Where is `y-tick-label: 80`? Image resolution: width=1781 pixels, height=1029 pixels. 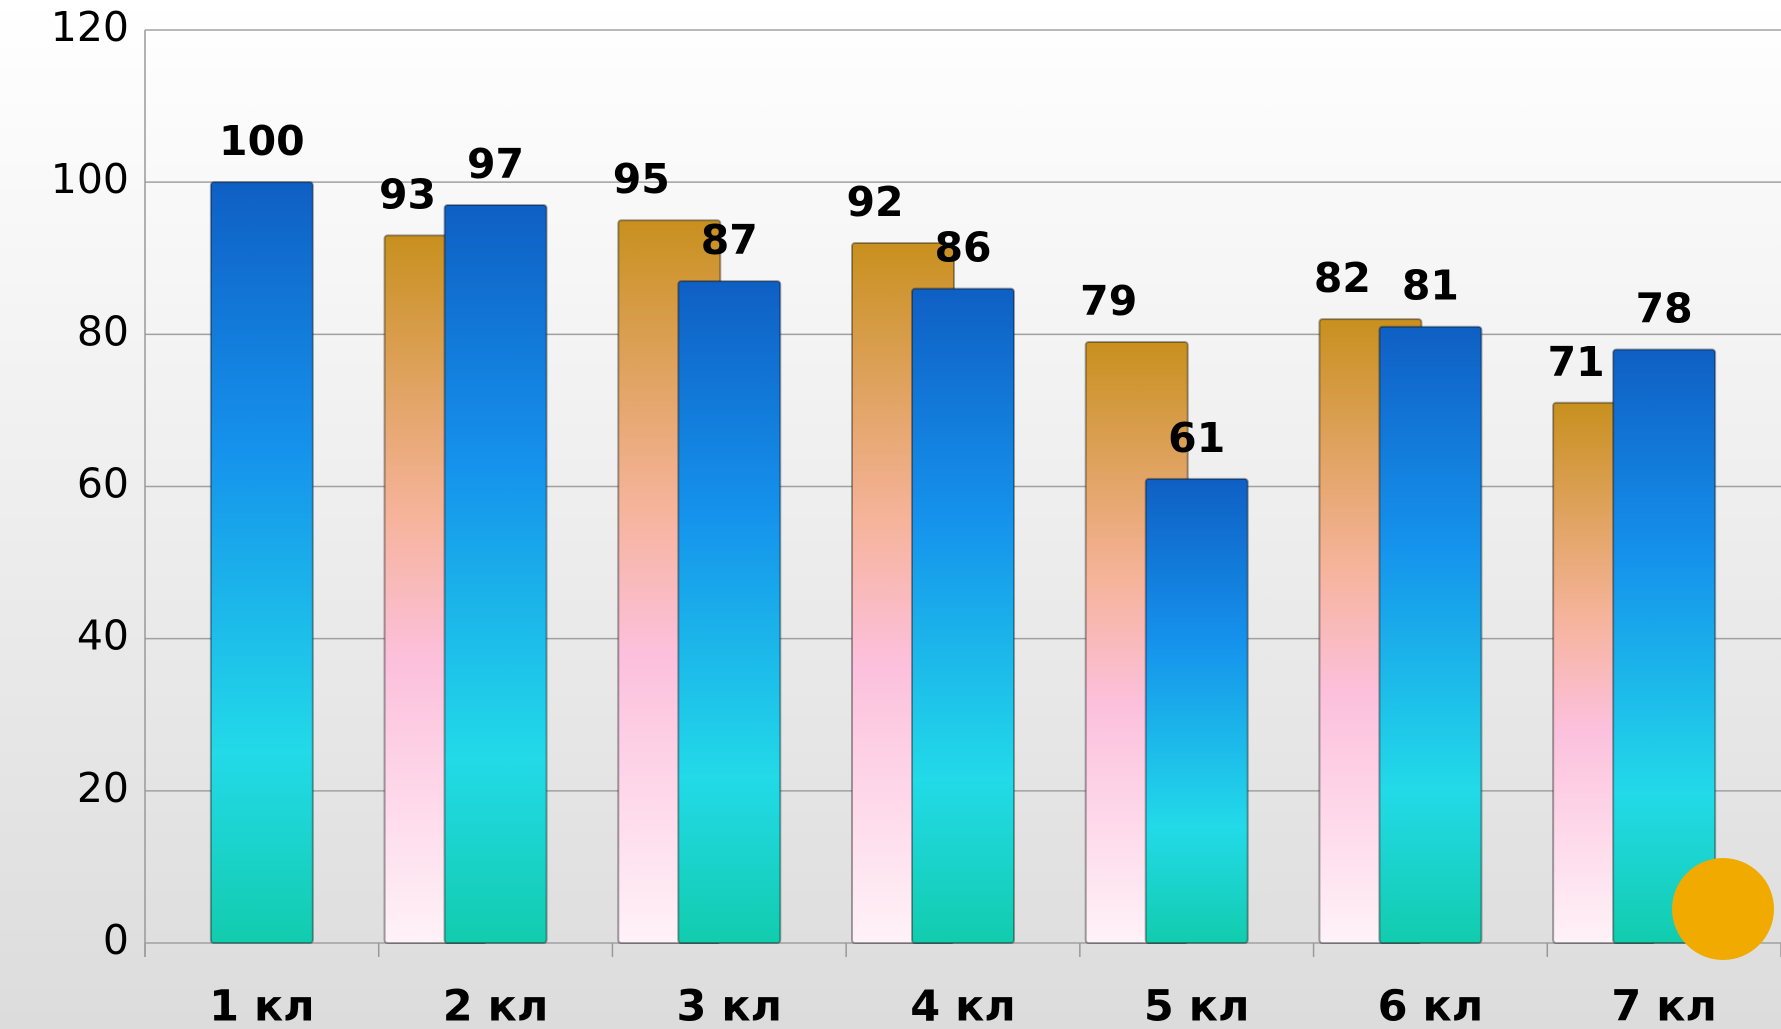
y-tick-label: 80 is located at coordinates (103, 331).